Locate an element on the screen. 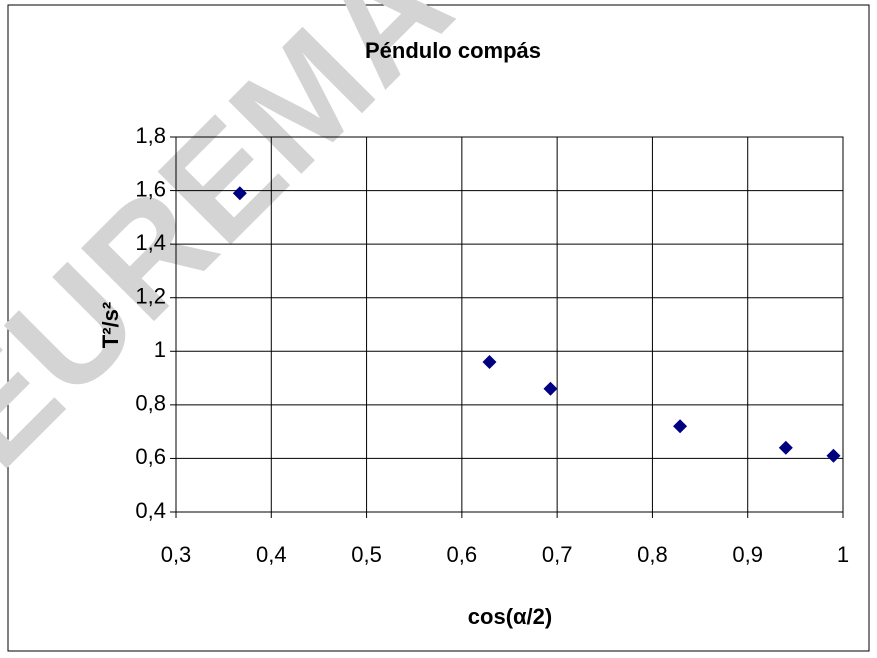 This screenshot has height=658, width=877. x-tick-label: 0,7 is located at coordinates (557, 554).